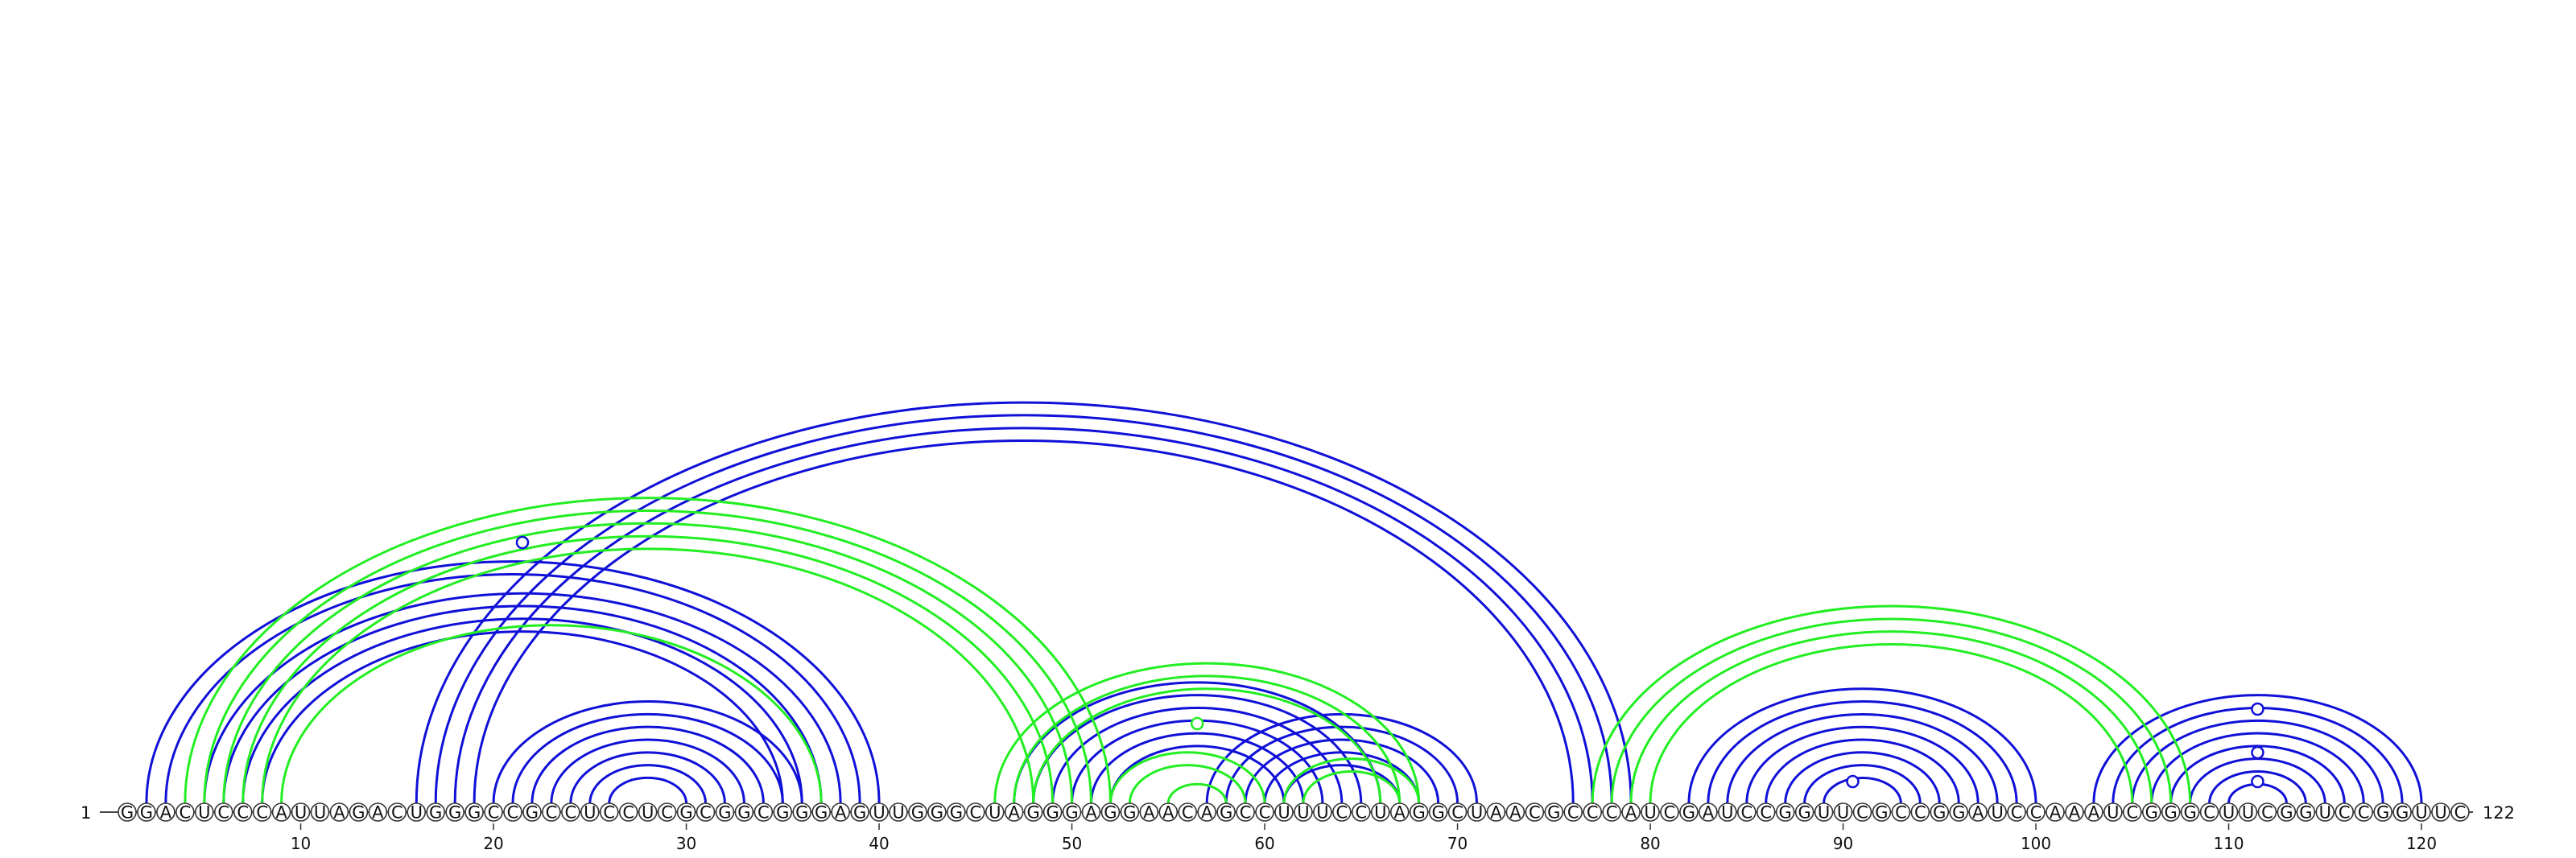 This screenshot has width=2576, height=858. Describe the element at coordinates (2305, 813) in the screenshot. I see `nucleotide-114: G` at that location.